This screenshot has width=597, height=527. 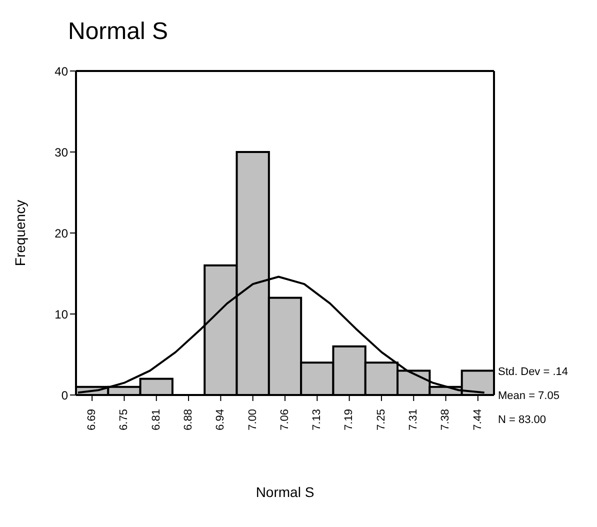 What do you see at coordinates (118, 32) in the screenshot?
I see `chart-title: Normal S` at bounding box center [118, 32].